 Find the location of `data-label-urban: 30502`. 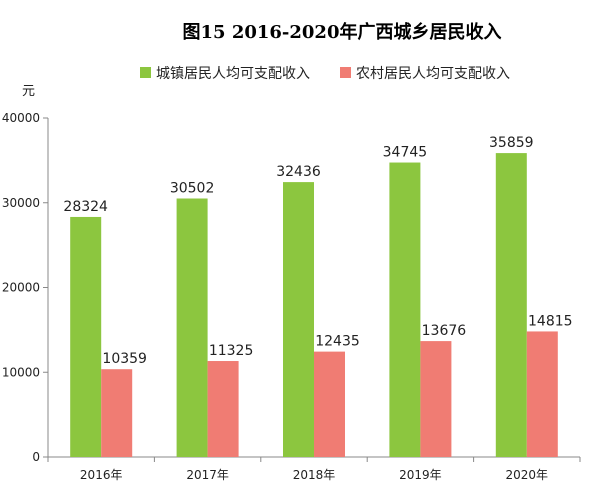

data-label-urban: 30502 is located at coordinates (192, 188).